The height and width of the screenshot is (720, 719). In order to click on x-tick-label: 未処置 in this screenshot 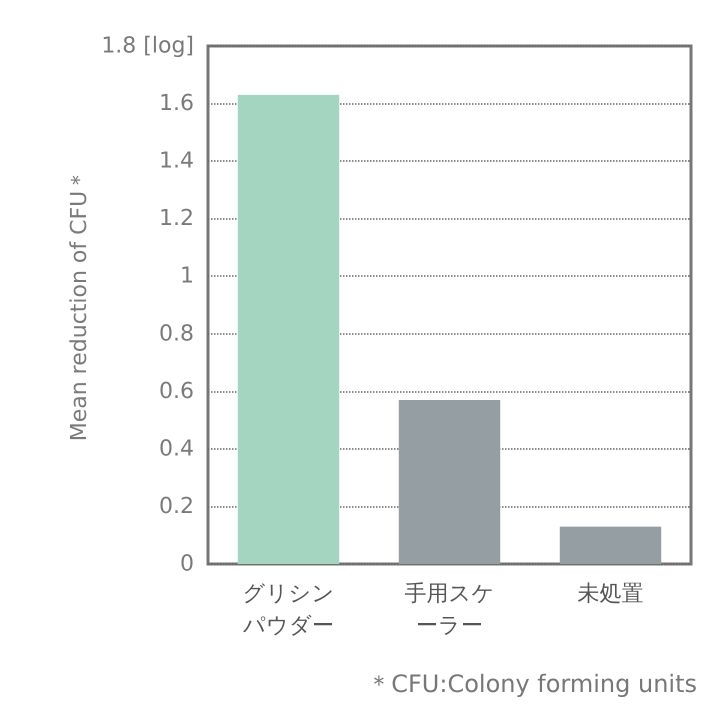, I will do `click(611, 594)`.